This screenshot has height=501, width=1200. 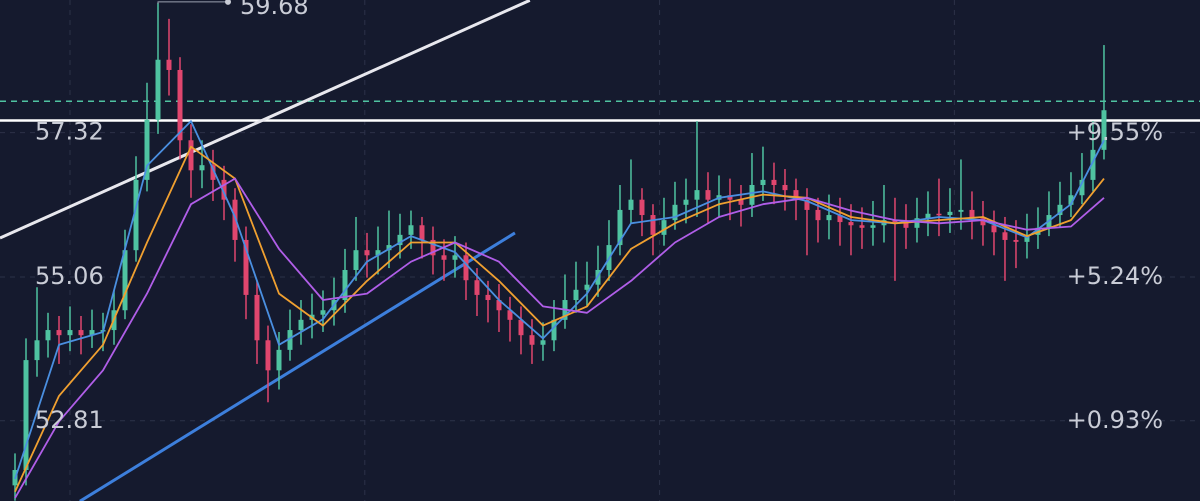 I want to click on y-tick-label: 57.32, so click(x=69, y=132).